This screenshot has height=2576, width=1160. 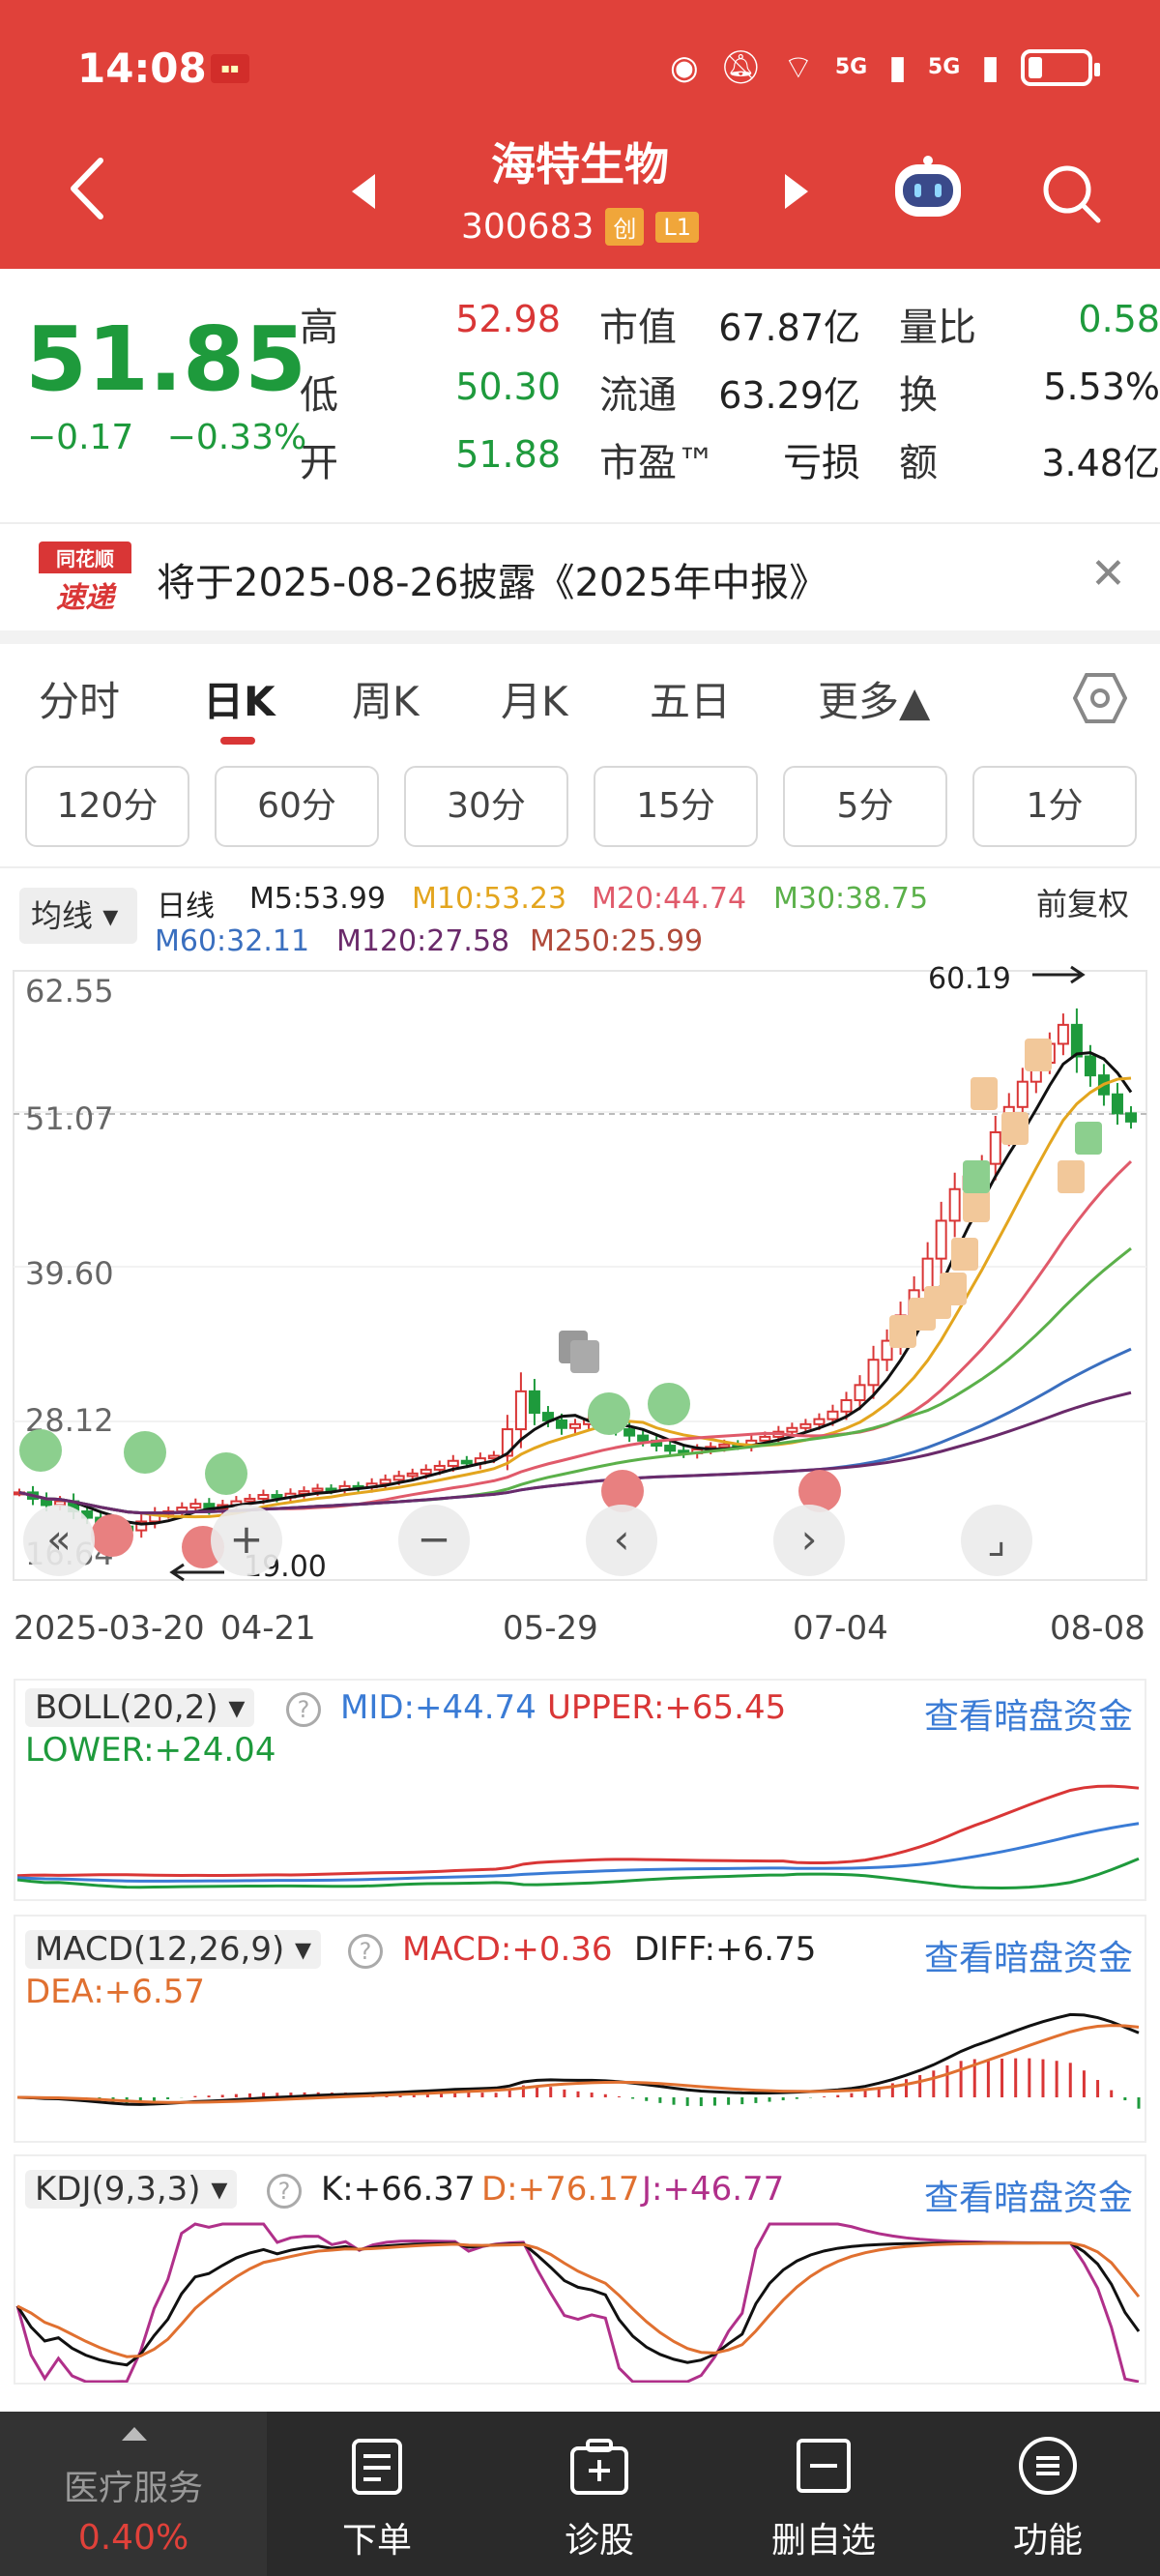 I want to click on high-mark: 60.19, so click(x=970, y=979).